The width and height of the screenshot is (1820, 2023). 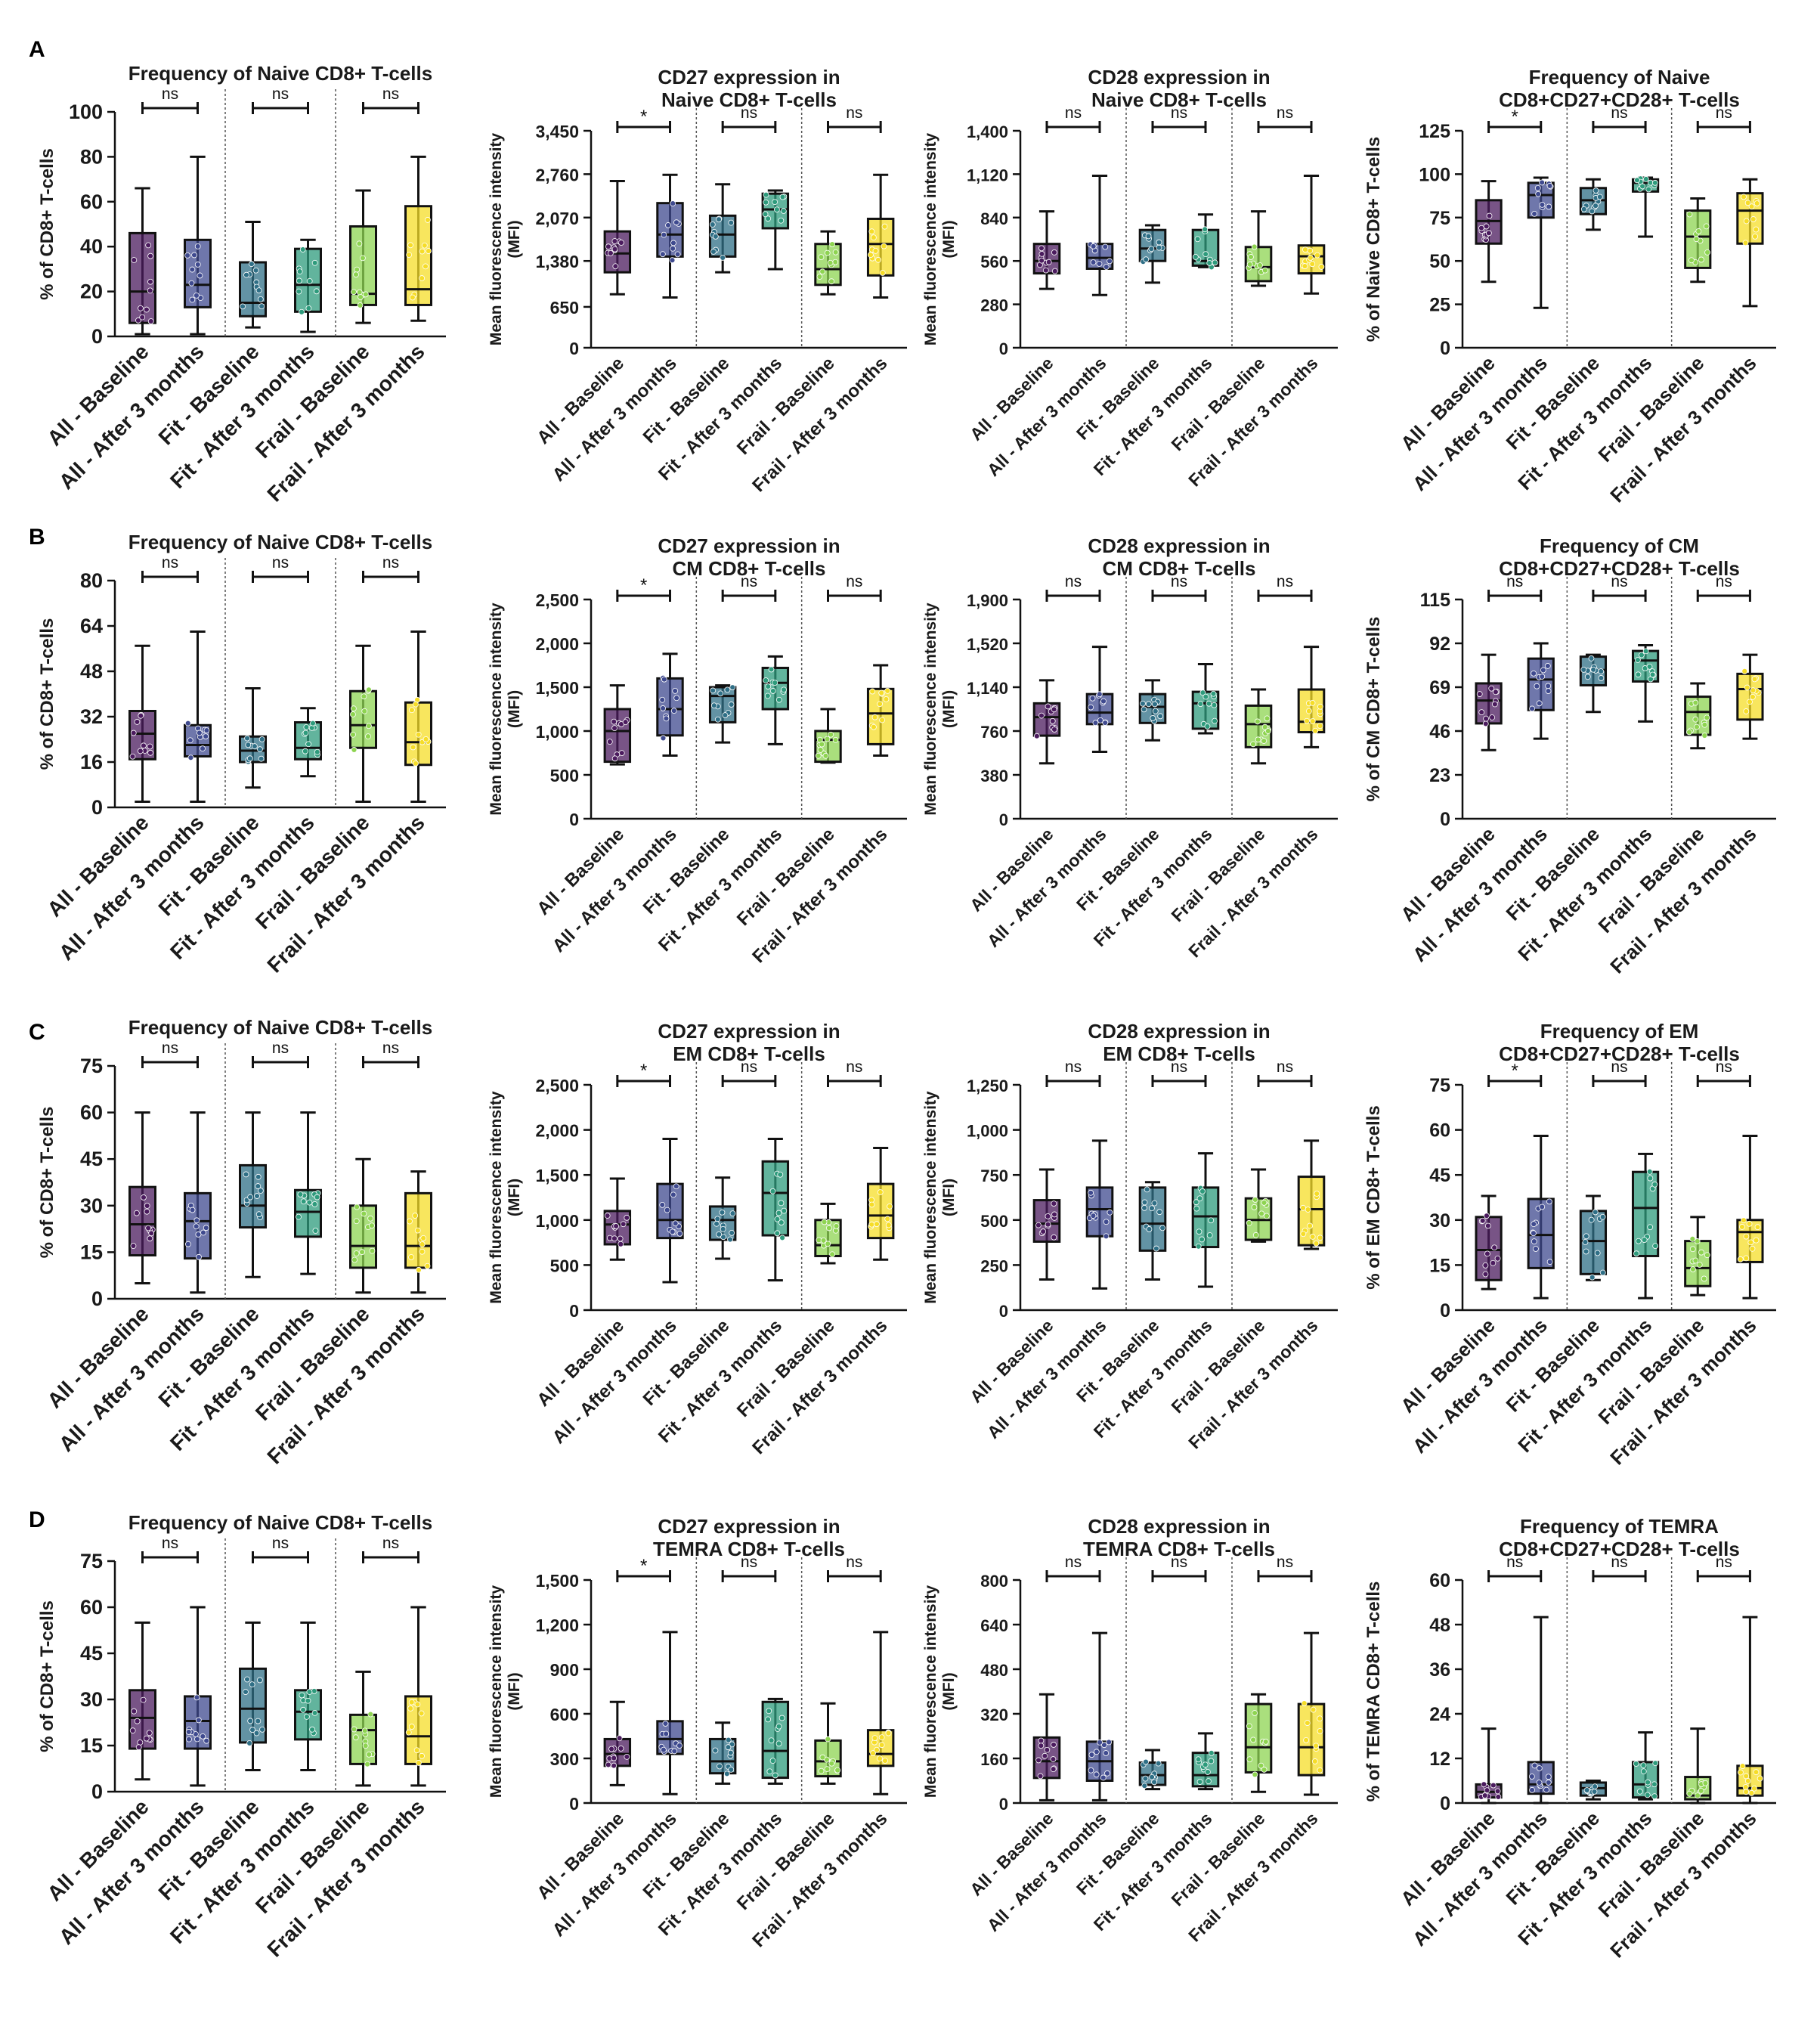 I want to click on y-tick-label: 1,520, so click(x=987, y=644).